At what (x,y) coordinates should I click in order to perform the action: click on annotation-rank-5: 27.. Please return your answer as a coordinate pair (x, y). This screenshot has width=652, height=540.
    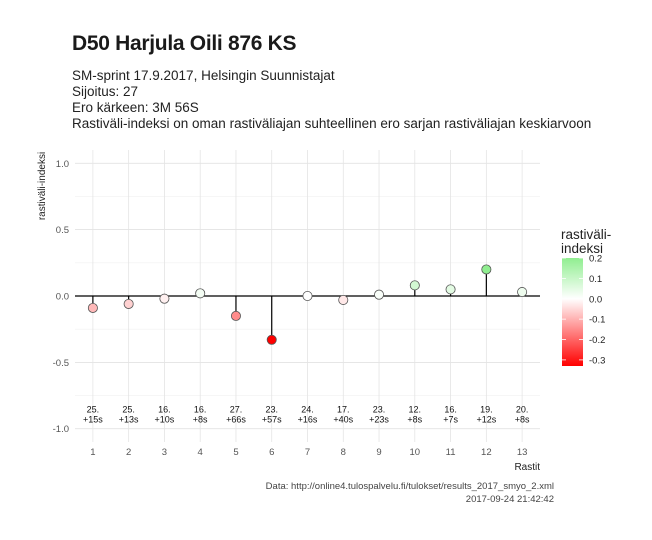
    Looking at the image, I should click on (236, 410).